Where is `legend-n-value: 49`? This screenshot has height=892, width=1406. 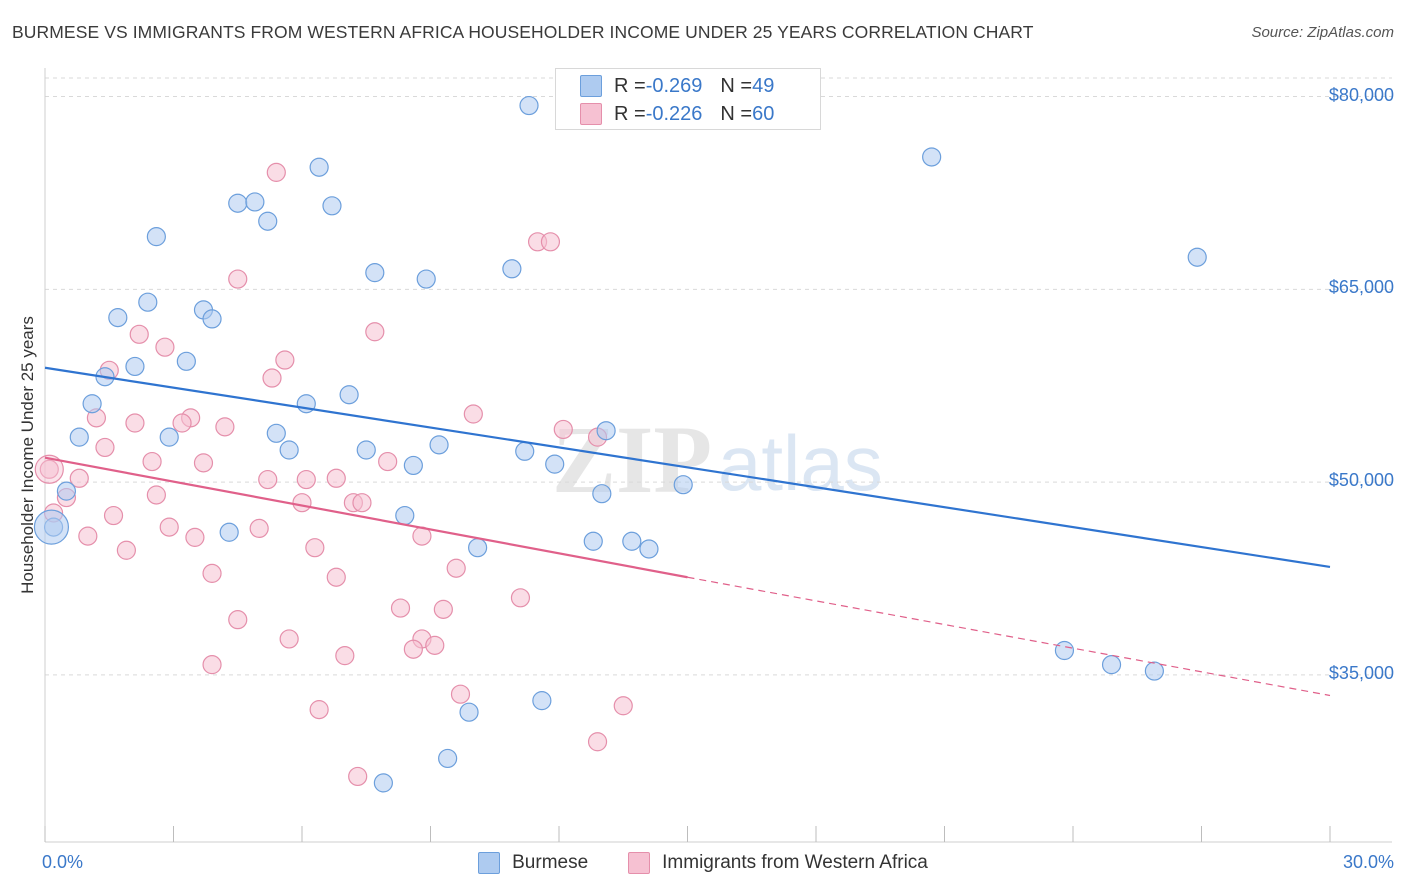 legend-n-value: 49 is located at coordinates (763, 85).